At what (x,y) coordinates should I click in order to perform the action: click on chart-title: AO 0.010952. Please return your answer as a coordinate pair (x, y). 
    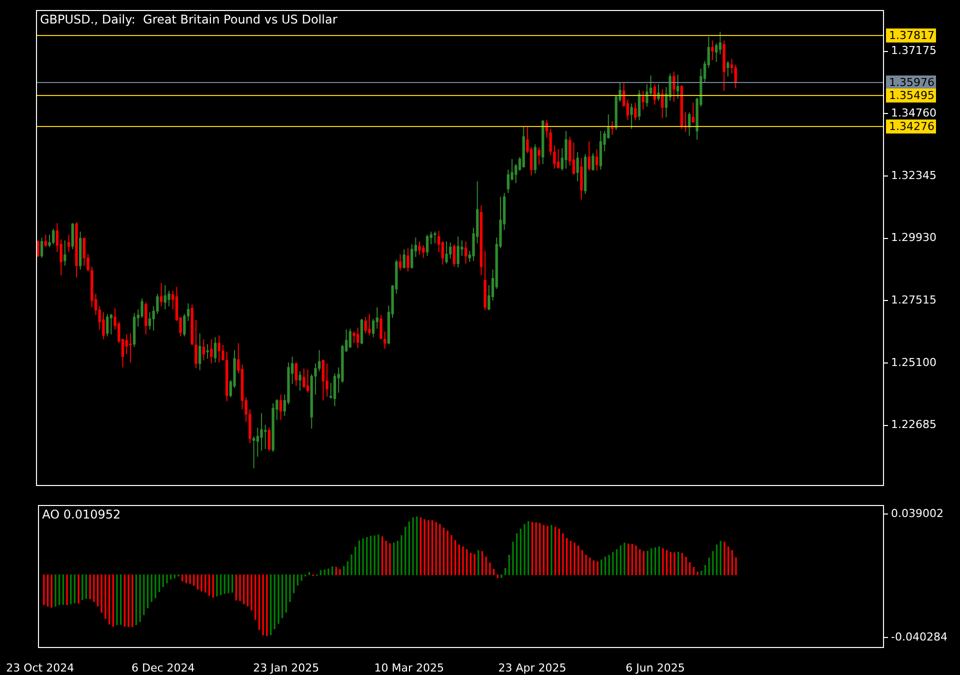
    Looking at the image, I should click on (81, 515).